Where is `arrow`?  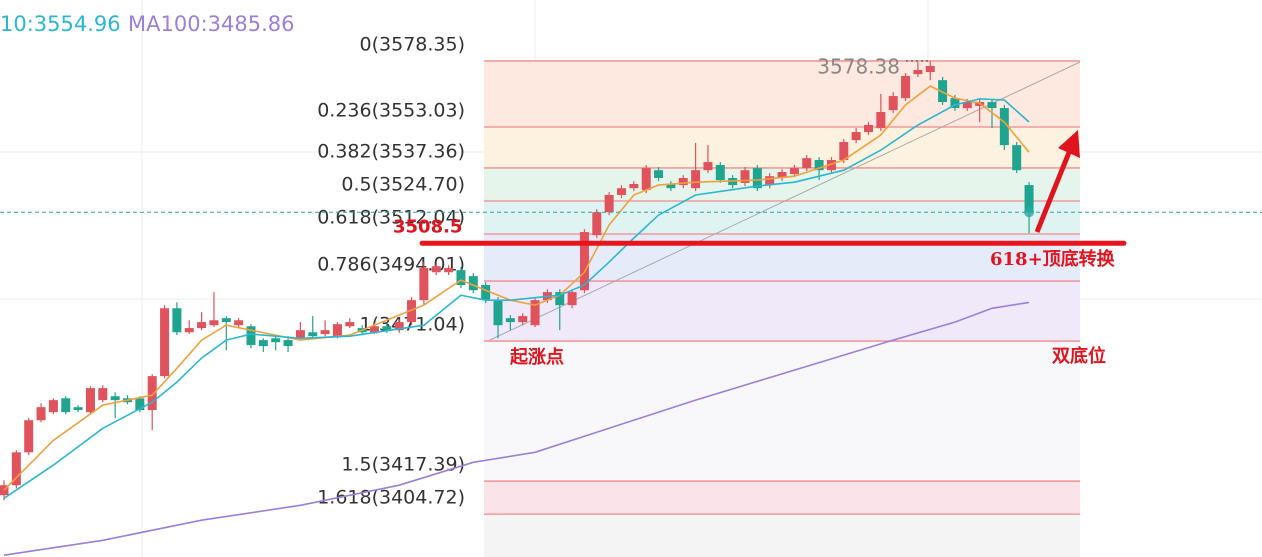
arrow is located at coordinates (1054, 188).